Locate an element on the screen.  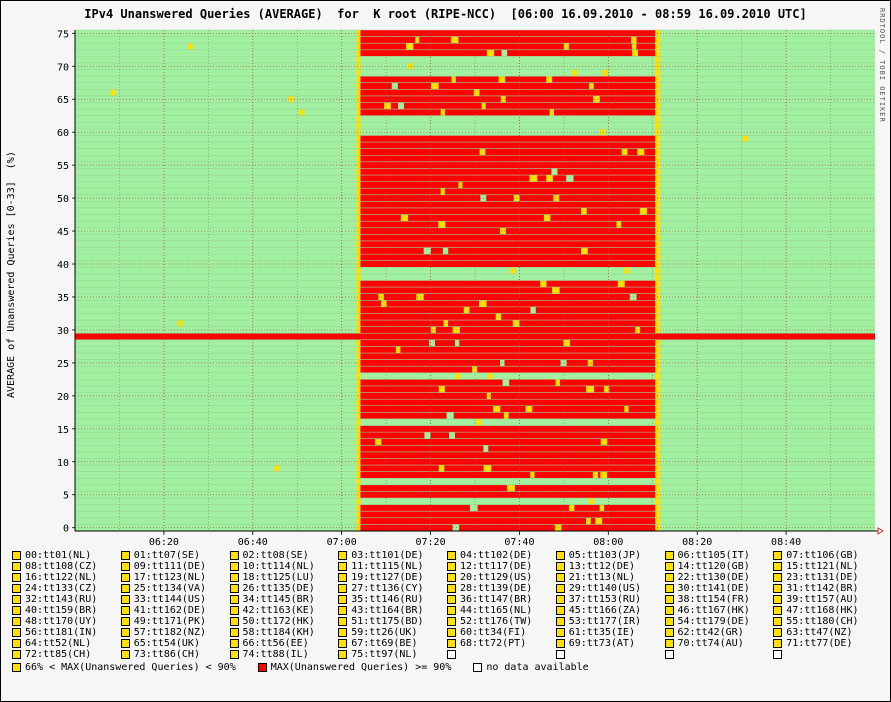
legend-item: 17:tt123(NL) is located at coordinates (175, 577).